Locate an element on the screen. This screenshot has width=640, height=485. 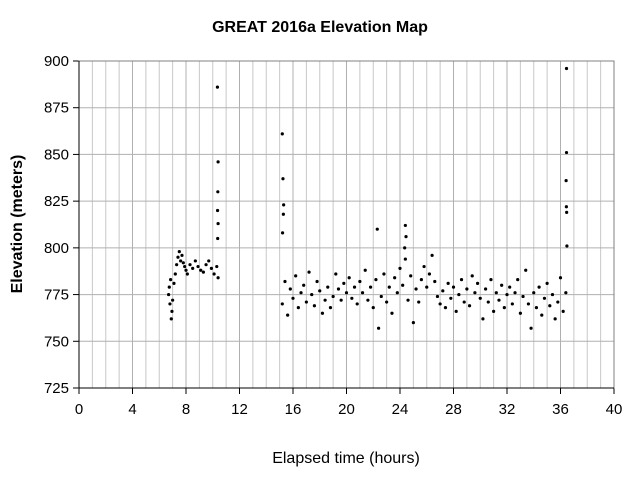
y-tick-label: 850 is located at coordinates (56, 154).